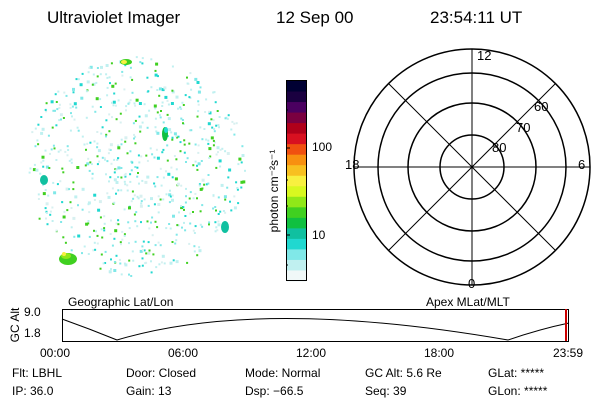 The height and width of the screenshot is (400, 600). Describe the element at coordinates (541, 106) in the screenshot. I see `polar-ring-label-60: 60` at that location.